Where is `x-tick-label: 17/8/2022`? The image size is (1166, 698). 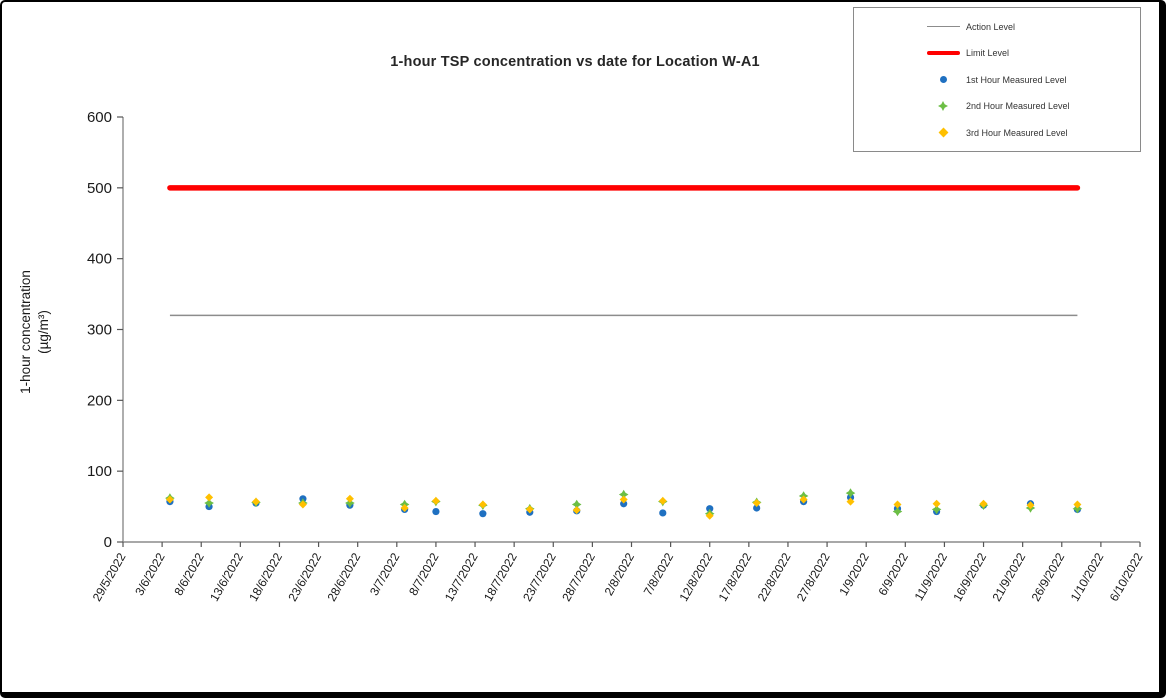 x-tick-label: 17/8/2022 is located at coordinates (735, 577).